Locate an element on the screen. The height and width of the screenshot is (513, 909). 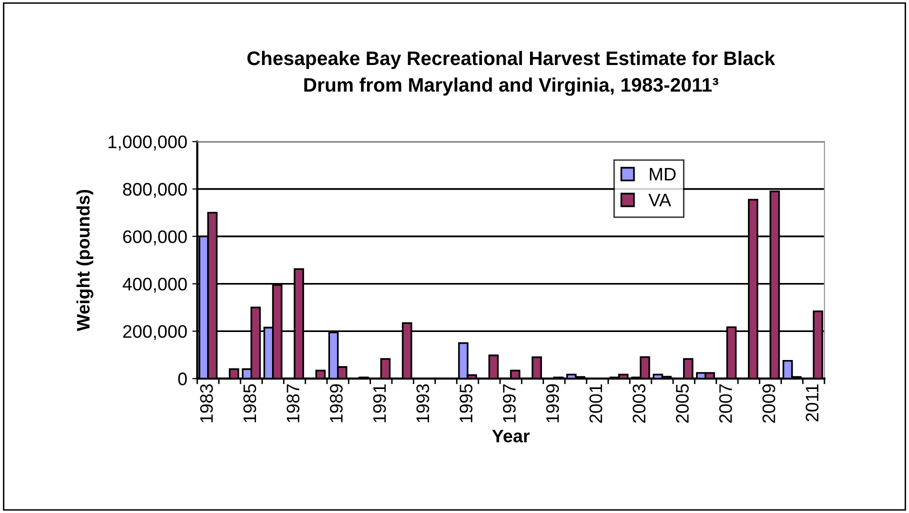
y-tick-label: 200,000 is located at coordinates (155, 332).